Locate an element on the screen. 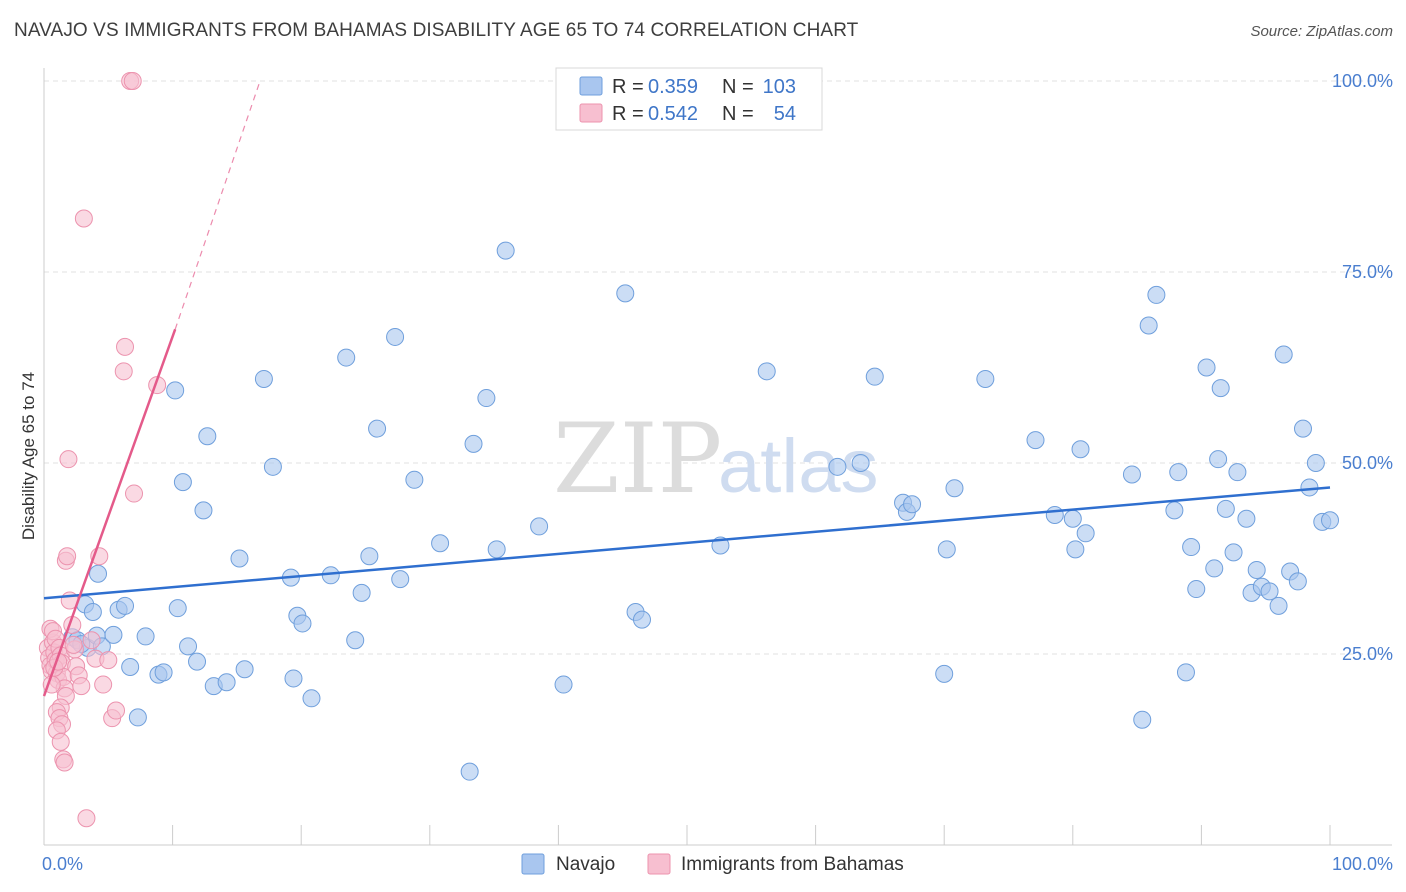  y-tick-label-2: 75.0% is located at coordinates (1367, 272).